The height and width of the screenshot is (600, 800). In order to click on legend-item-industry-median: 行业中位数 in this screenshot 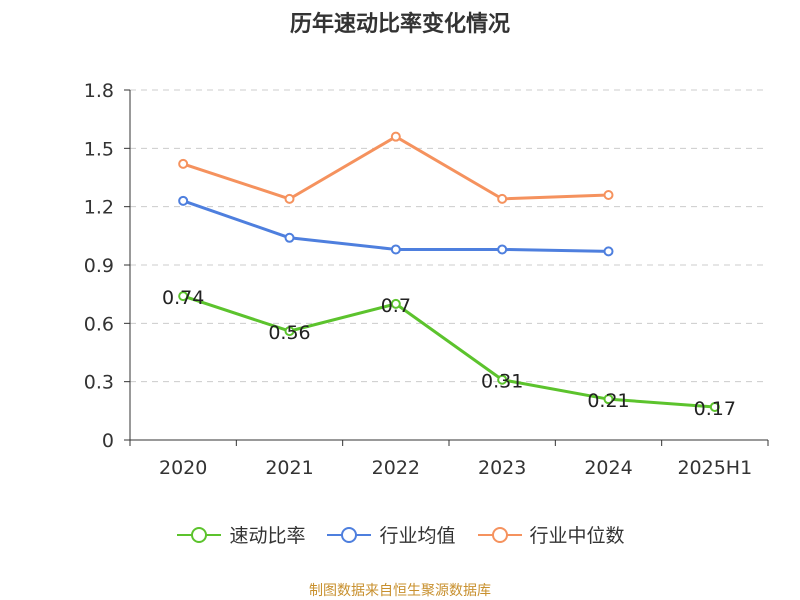, I will do `click(550, 534)`.